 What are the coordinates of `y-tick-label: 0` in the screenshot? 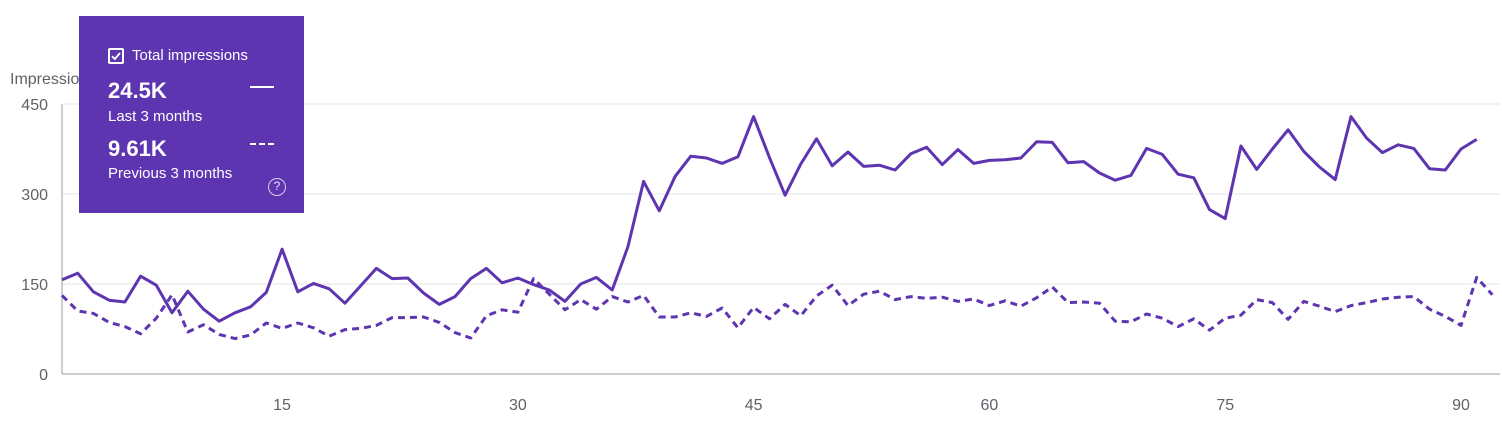 It's located at (43, 375).